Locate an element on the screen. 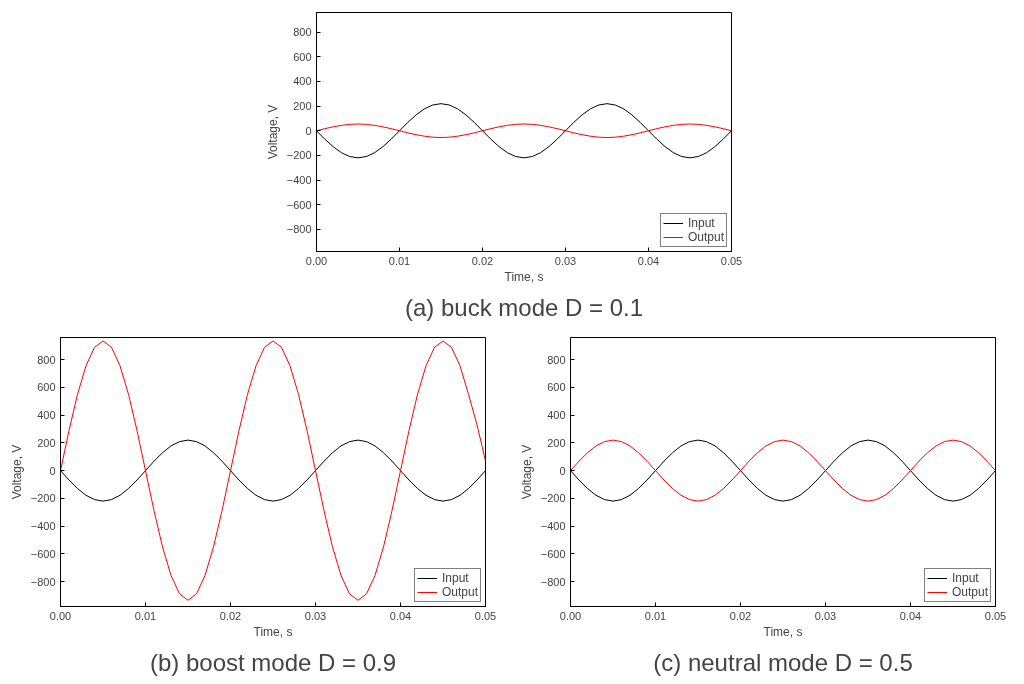 The height and width of the screenshot is (684, 1024). text: (c) neutral mode D = 0.5 is located at coordinates (783, 662).